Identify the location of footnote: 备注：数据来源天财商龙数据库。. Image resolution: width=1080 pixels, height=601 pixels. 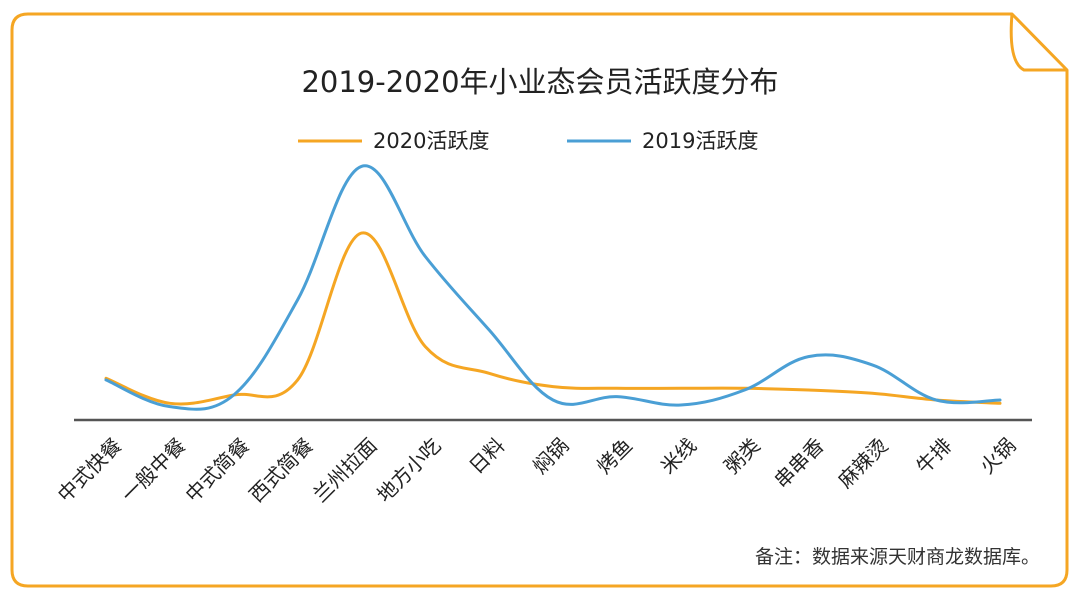
(897, 557).